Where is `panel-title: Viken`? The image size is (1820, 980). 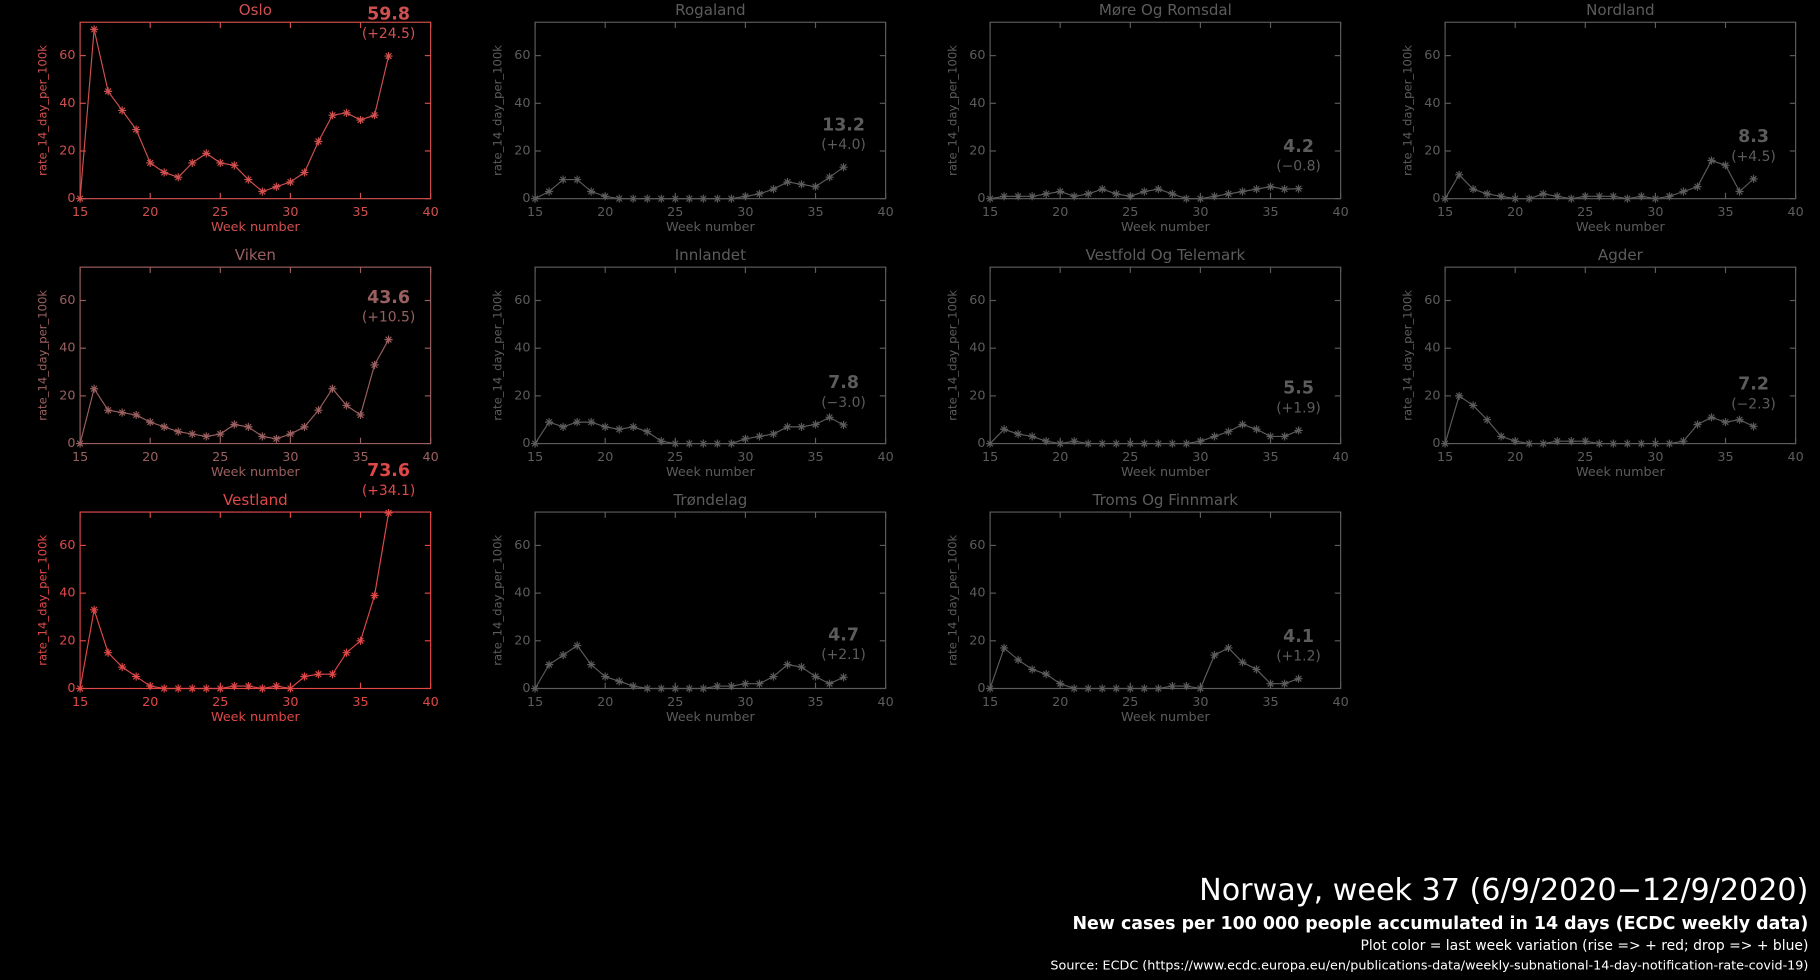 panel-title: Viken is located at coordinates (255, 255).